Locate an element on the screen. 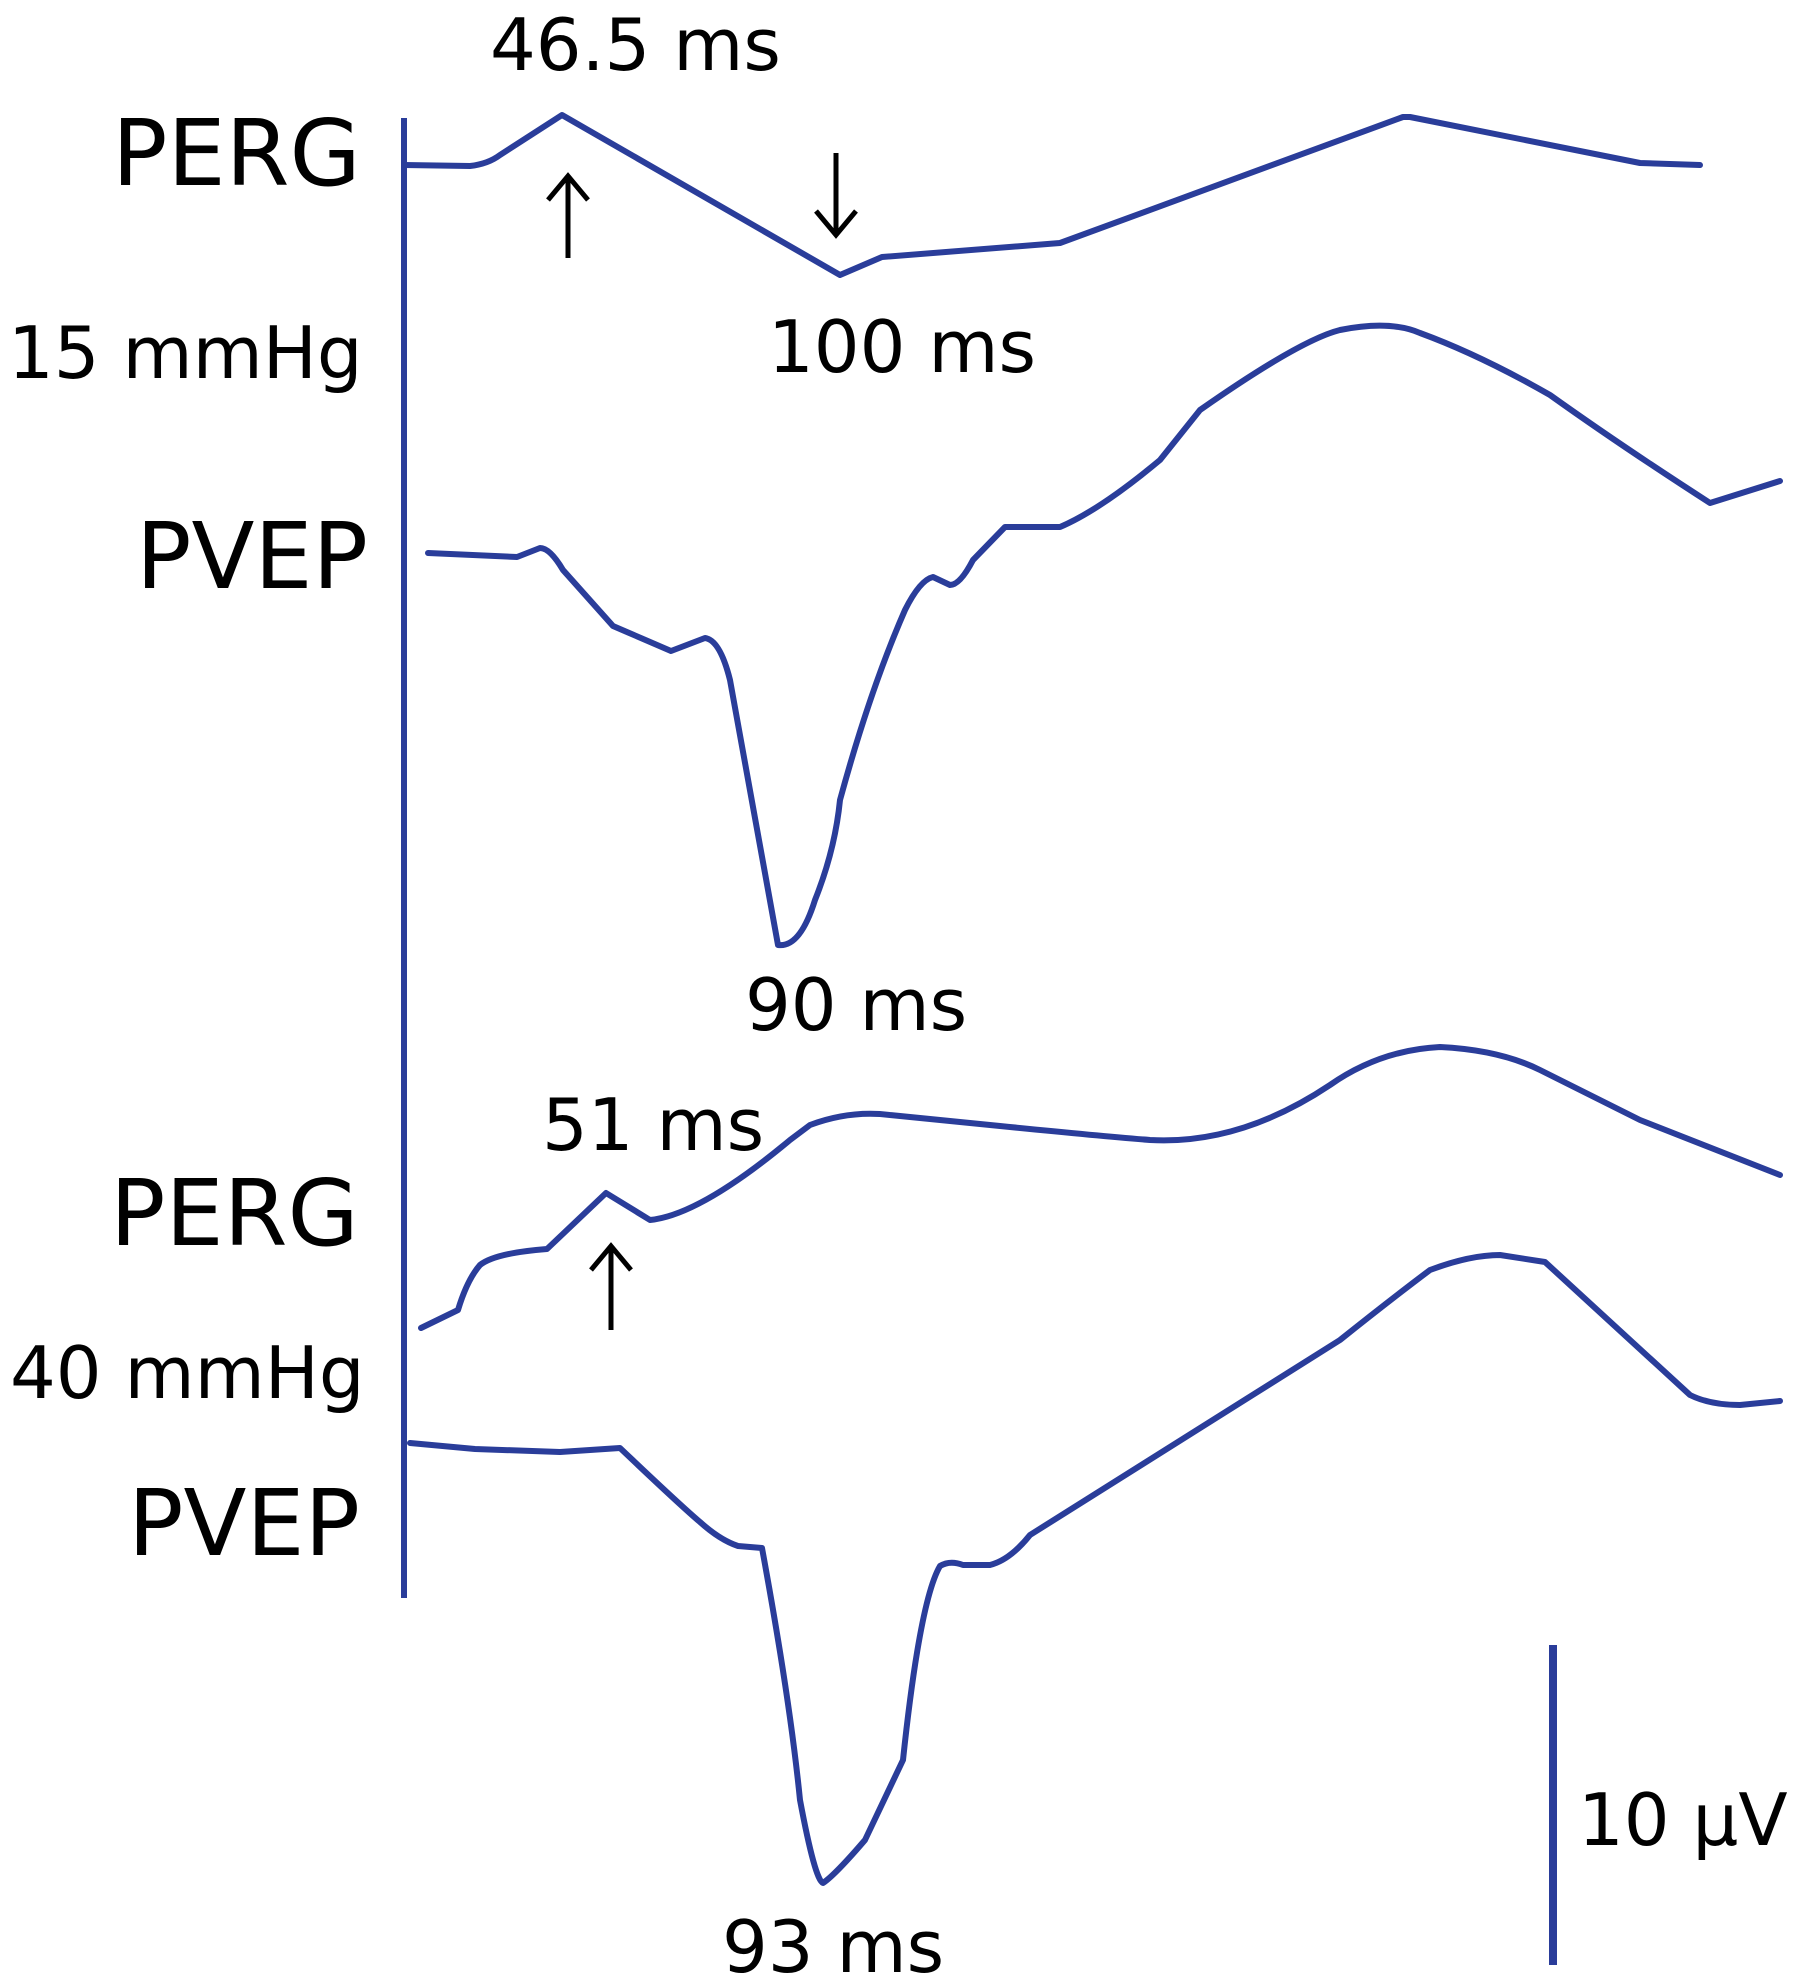 Image resolution: width=1795 pixels, height=1982 pixels. series-label-pvep-40: PVEP is located at coordinates (244, 1523).